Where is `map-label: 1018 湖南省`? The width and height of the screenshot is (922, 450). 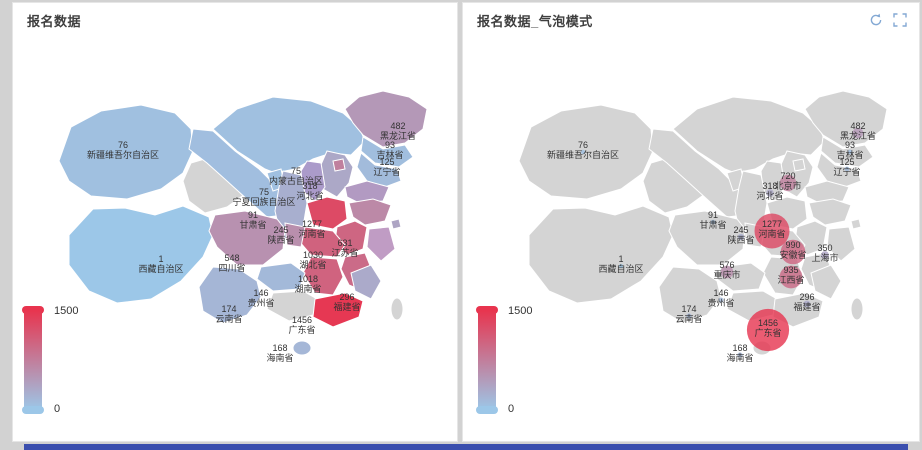 map-label: 1018 湖南省 is located at coordinates (307, 284).